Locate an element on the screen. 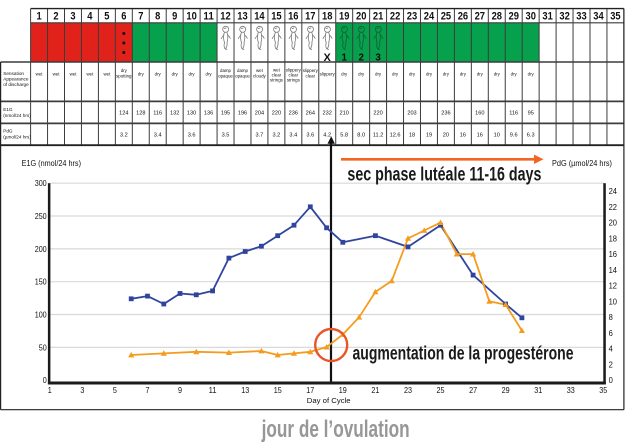 The width and height of the screenshot is (625, 448). svg-text: 4 is located at coordinates (89, 16).